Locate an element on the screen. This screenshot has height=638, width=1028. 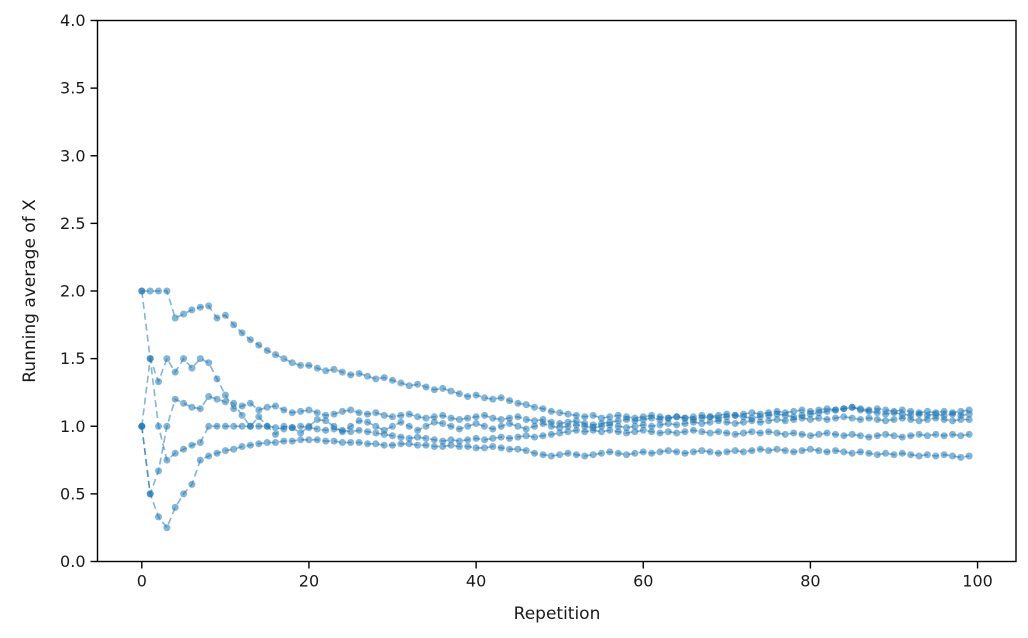
x-tick-label: 60 is located at coordinates (643, 581).